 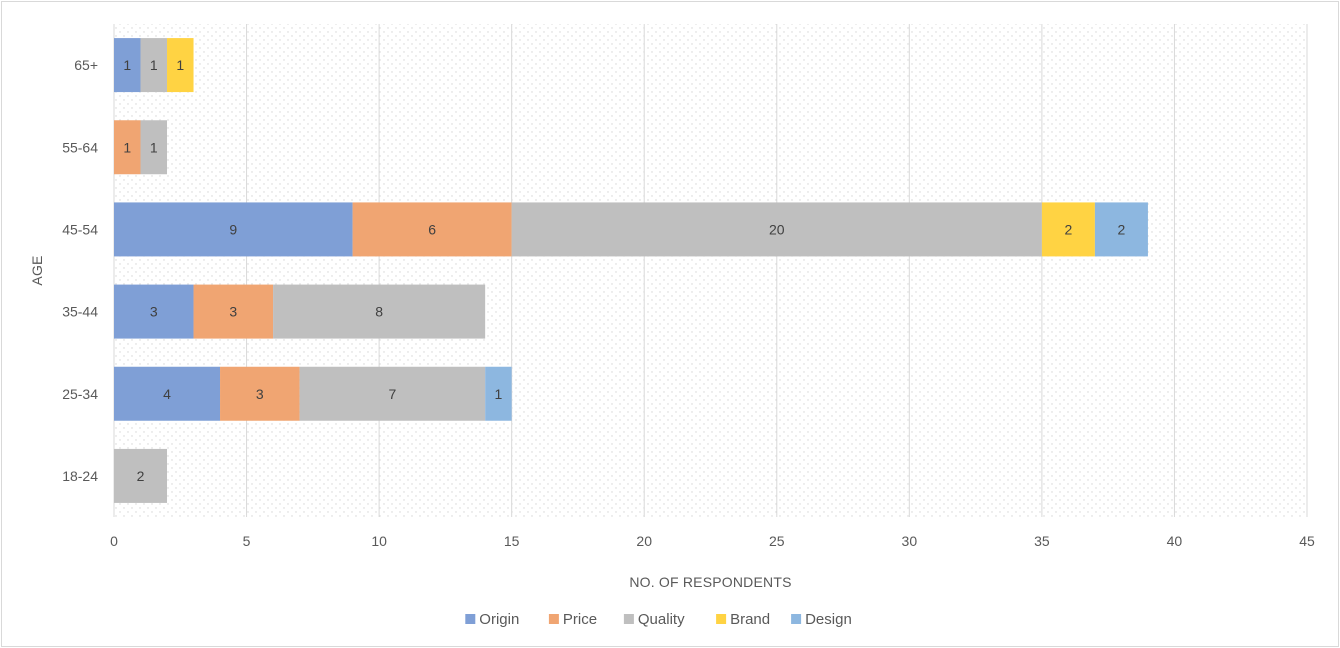 What do you see at coordinates (644, 541) in the screenshot?
I see `x-tick-label: 20` at bounding box center [644, 541].